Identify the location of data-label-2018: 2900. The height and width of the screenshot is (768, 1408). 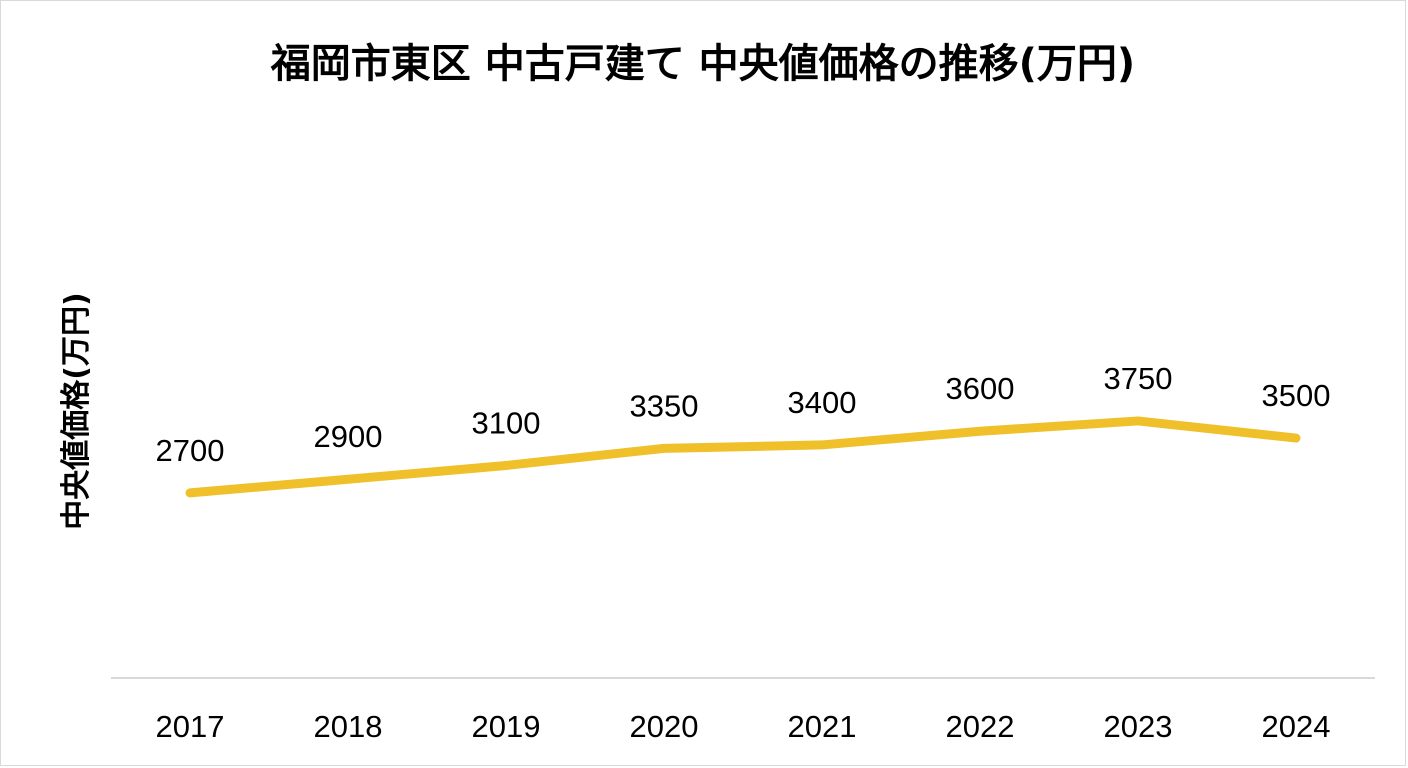
(348, 436).